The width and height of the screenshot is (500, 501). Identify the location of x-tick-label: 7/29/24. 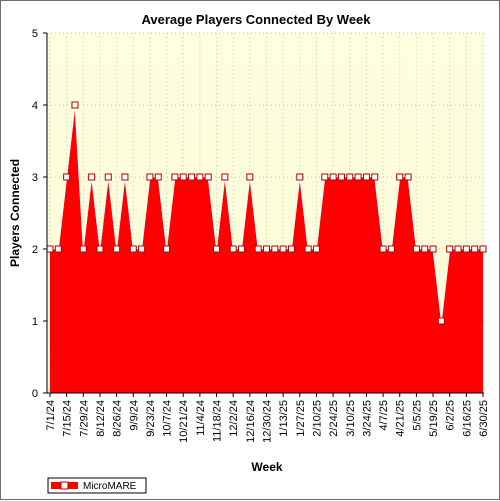
(84, 418).